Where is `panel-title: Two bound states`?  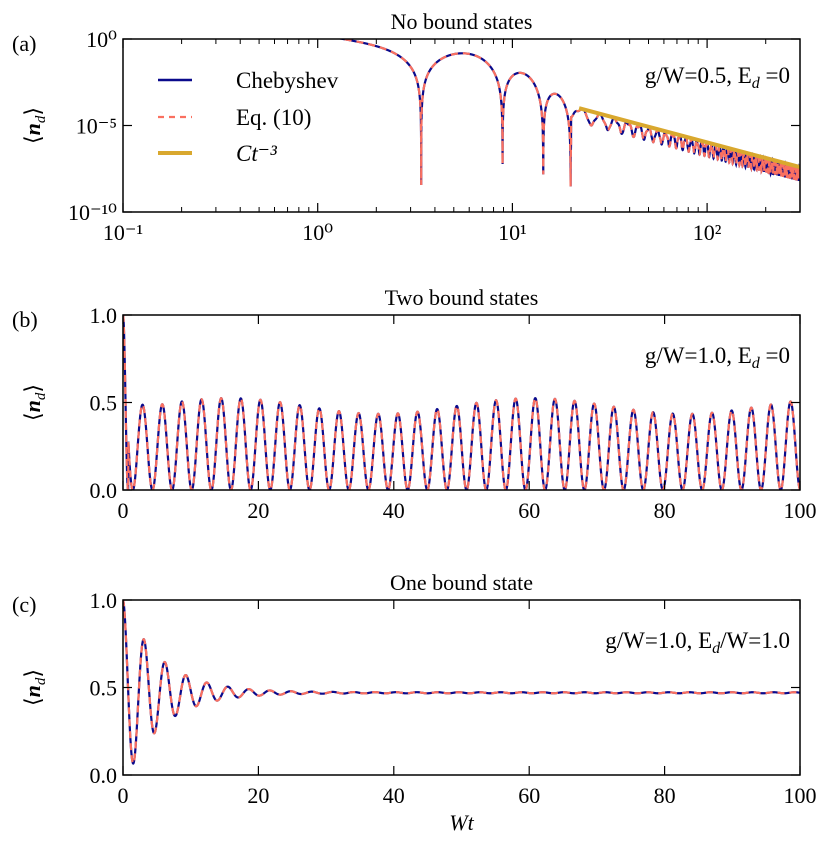
panel-title: Two bound states is located at coordinates (462, 297).